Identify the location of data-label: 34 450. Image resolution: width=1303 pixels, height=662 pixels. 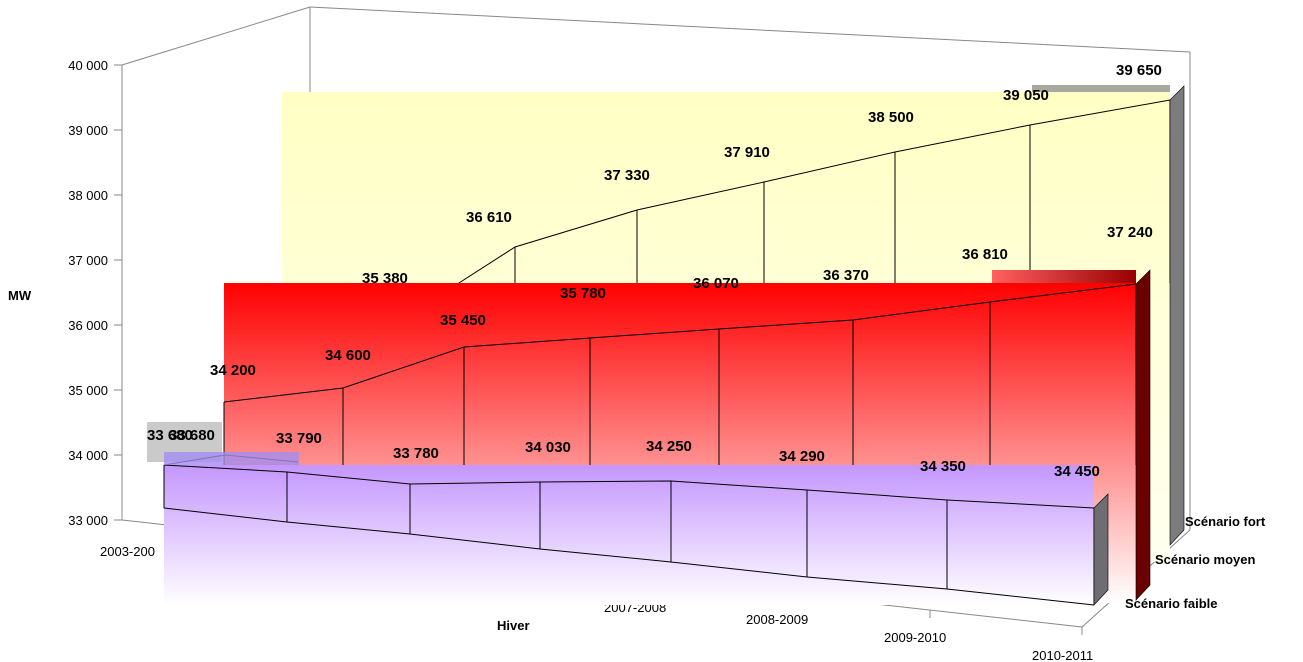
(1077, 471).